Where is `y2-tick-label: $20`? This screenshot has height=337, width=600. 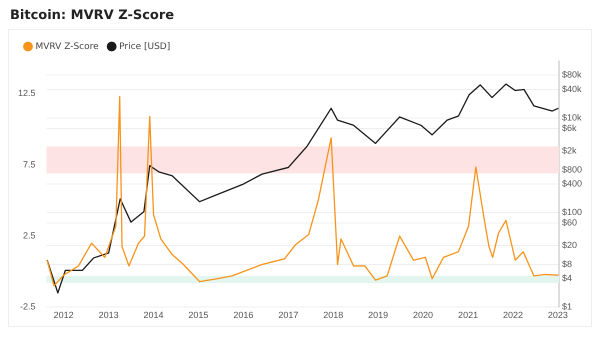 y2-tick-label: $20 is located at coordinates (570, 245).